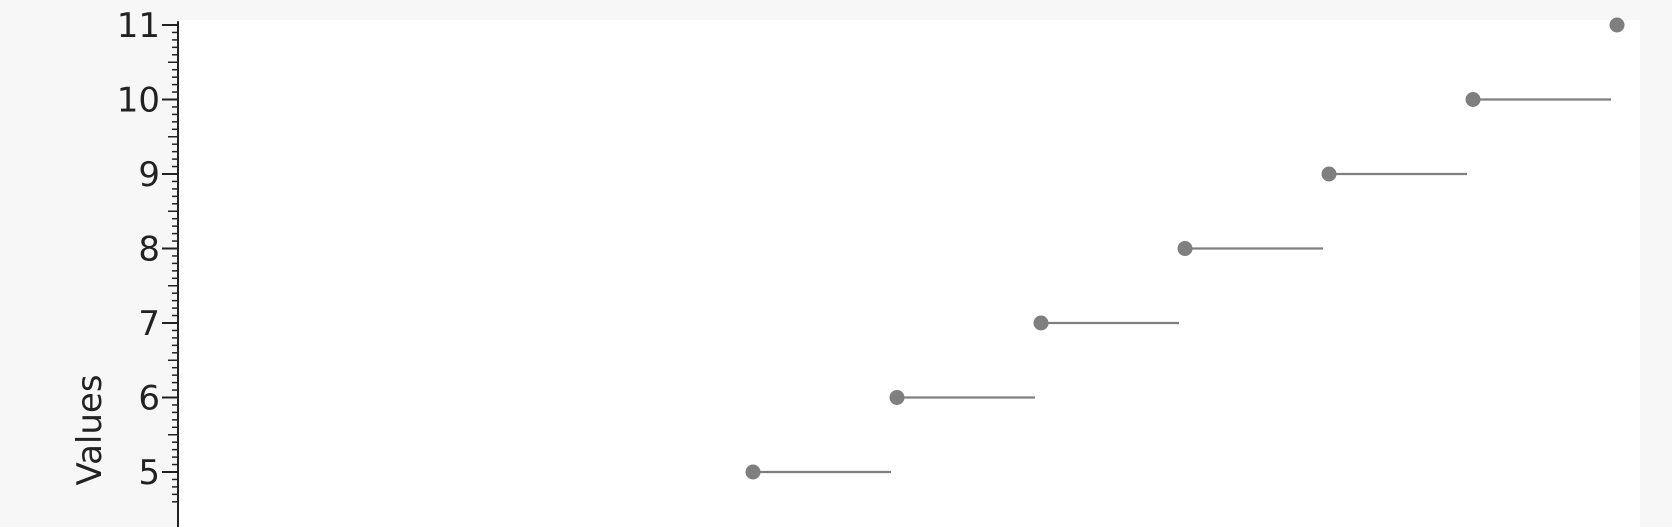 The width and height of the screenshot is (1672, 527). What do you see at coordinates (90, 429) in the screenshot?
I see `y-axis-title: Values` at bounding box center [90, 429].